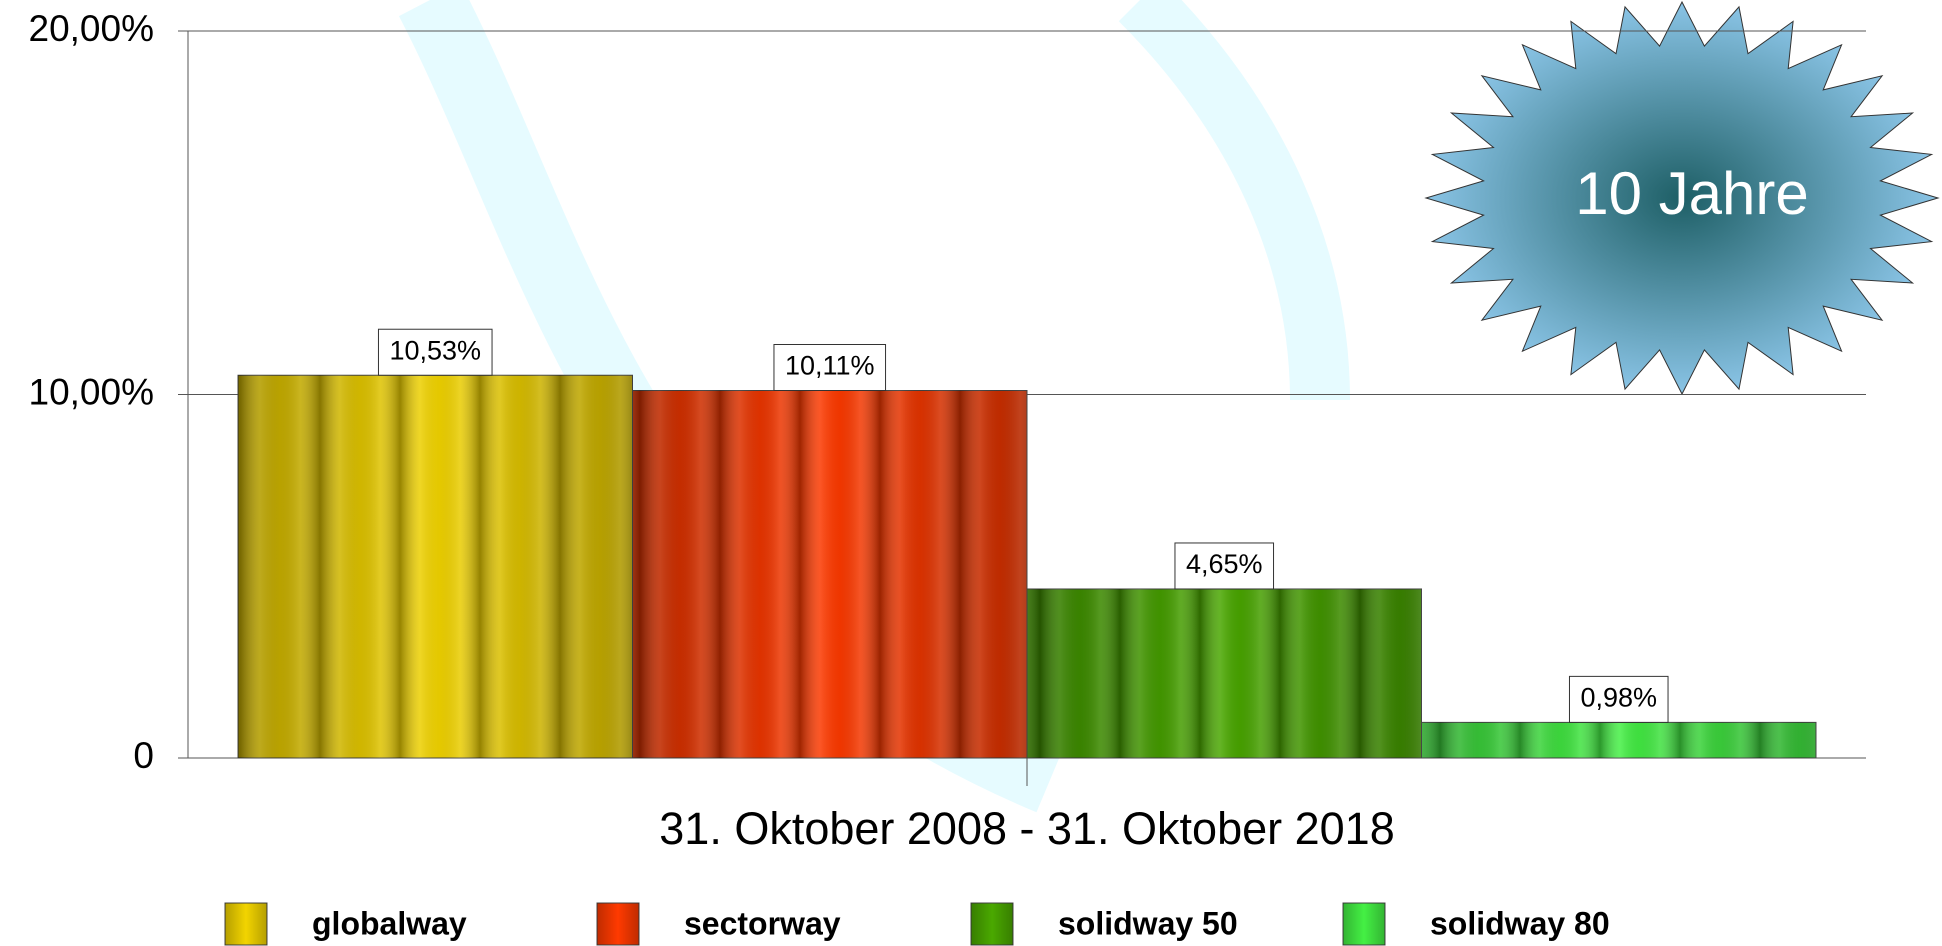 The width and height of the screenshot is (1942, 946). I want to click on data-label: 4,65%, so click(1224, 564).